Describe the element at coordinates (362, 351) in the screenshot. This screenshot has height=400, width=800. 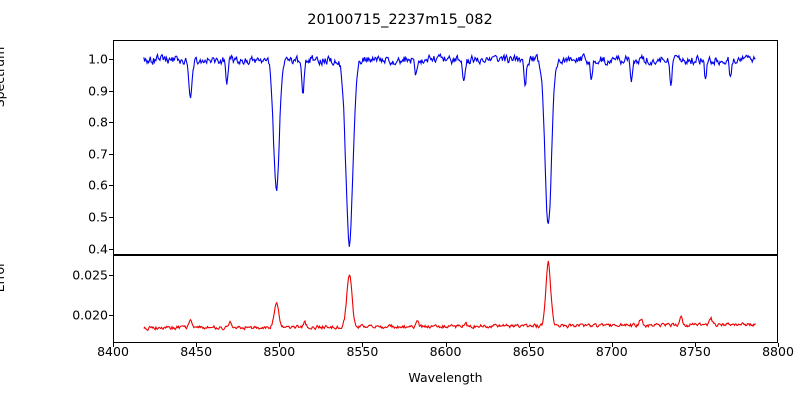
I see `x-tick-label: 8550` at that location.